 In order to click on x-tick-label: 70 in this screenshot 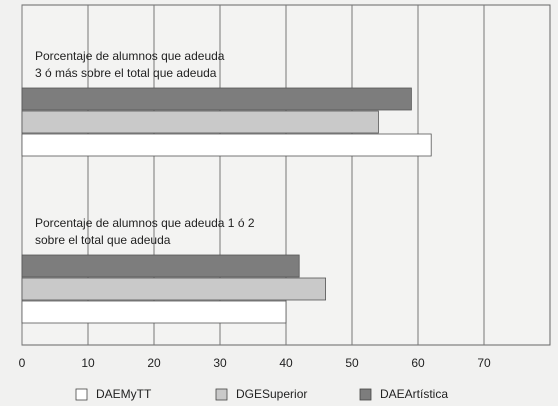, I will do `click(484, 363)`.